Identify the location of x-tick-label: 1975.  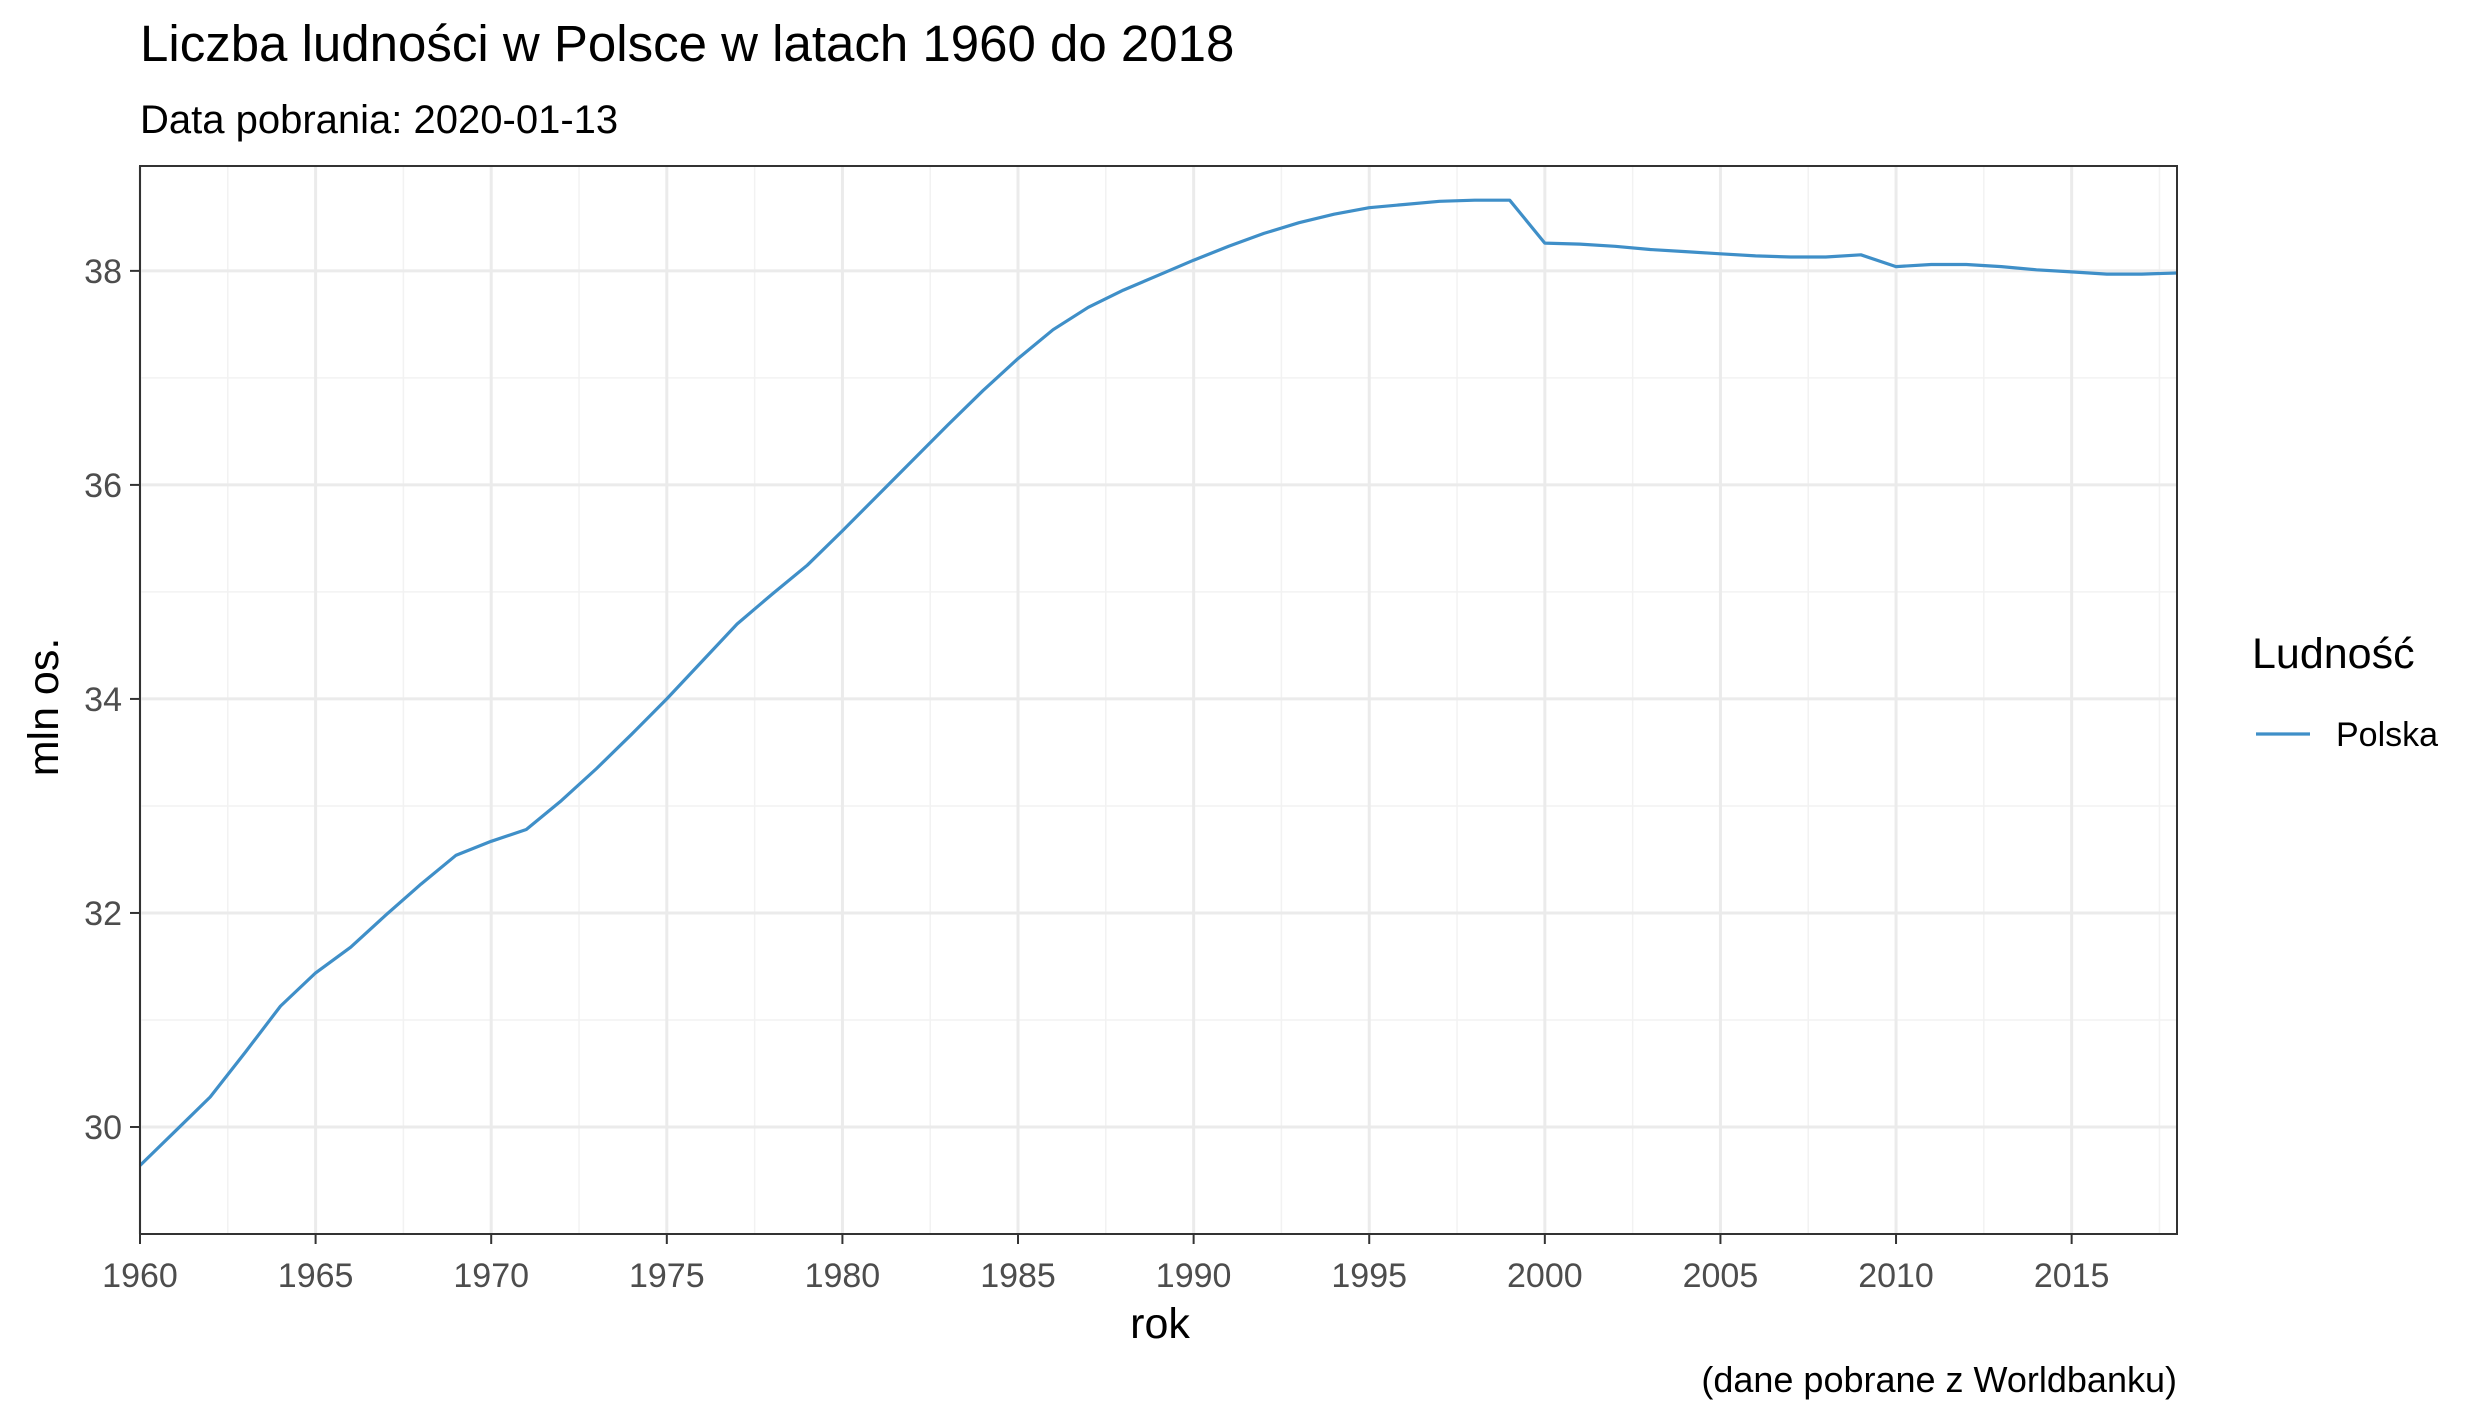
(667, 1276).